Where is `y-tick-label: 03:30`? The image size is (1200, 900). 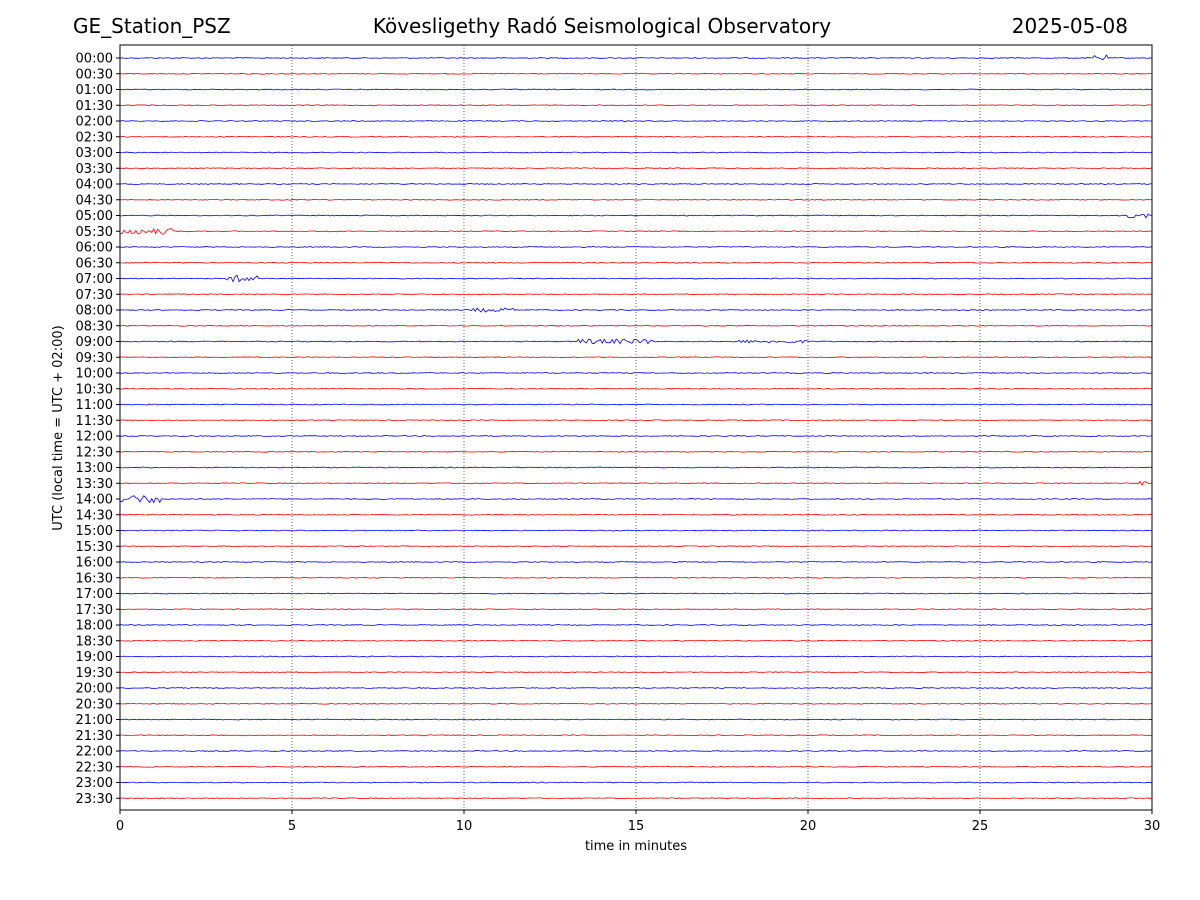
y-tick-label: 03:30 is located at coordinates (94, 169).